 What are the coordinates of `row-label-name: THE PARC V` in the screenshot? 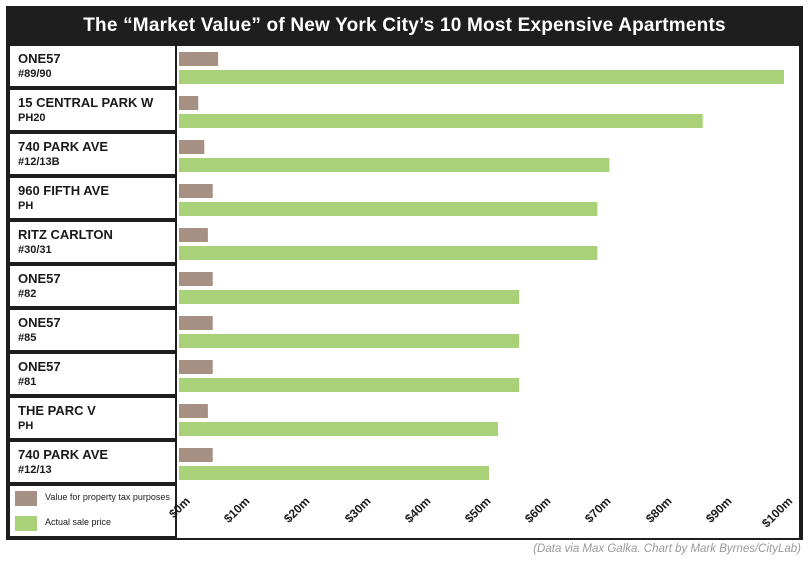 It's located at (57, 410).